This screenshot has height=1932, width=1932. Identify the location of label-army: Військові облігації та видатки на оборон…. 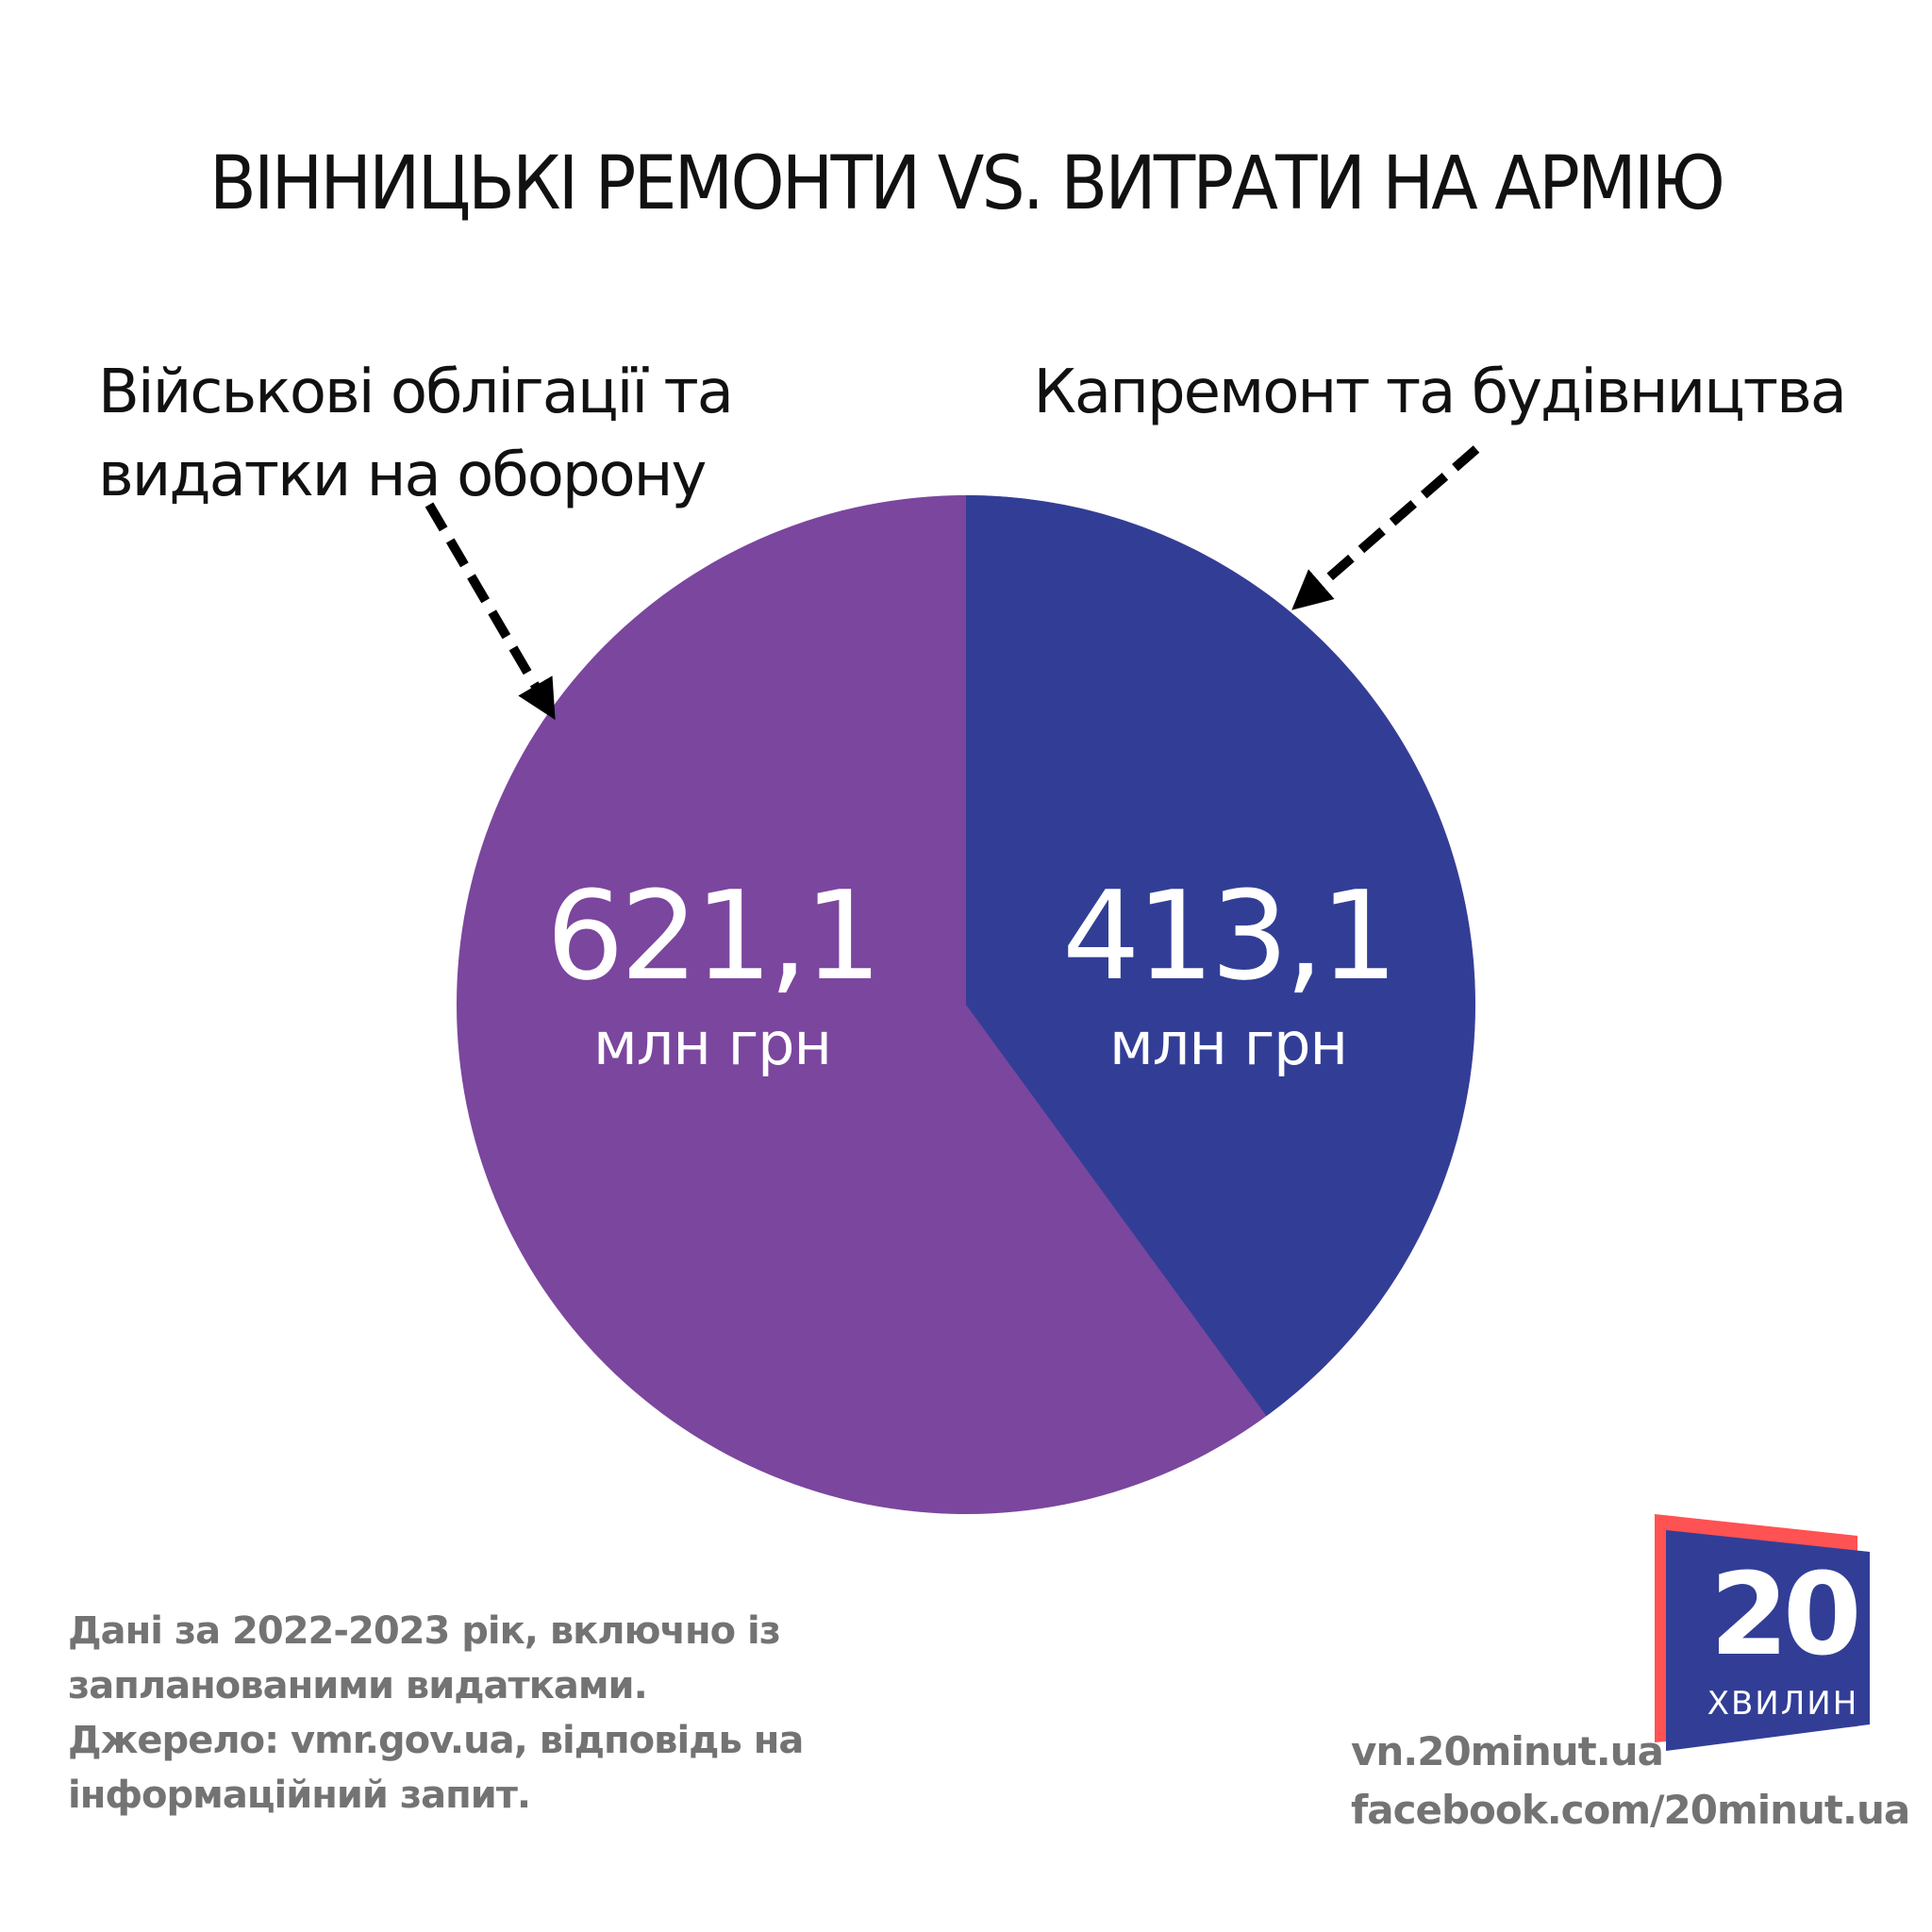
(416, 434).